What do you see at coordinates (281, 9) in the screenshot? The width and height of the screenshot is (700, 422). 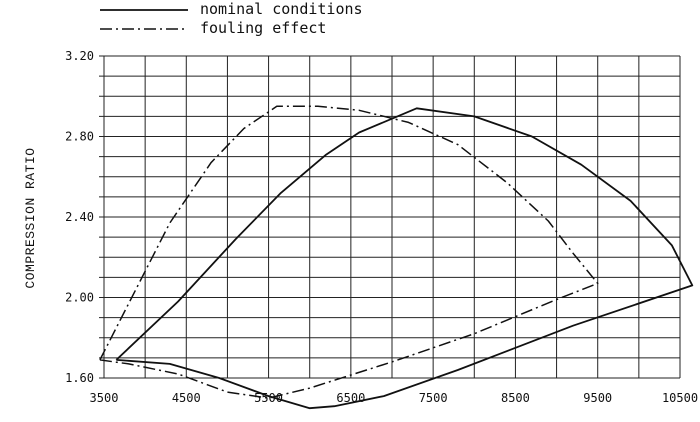 I see `legend-label-nominal: nominal conditions` at bounding box center [281, 9].